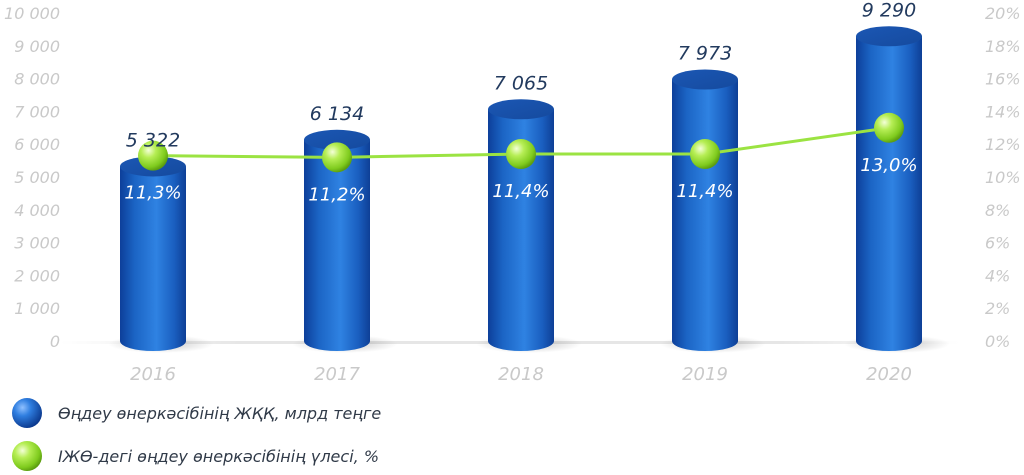 The image size is (1024, 475). What do you see at coordinates (997, 243) in the screenshot?
I see `y-right-tick-label: 6%` at bounding box center [997, 243].